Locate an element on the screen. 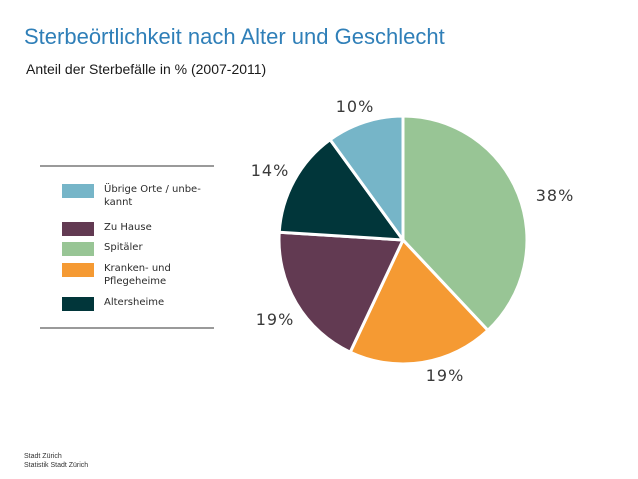  legend-item: Kranken- und Pflegeheime is located at coordinates (135, 275).